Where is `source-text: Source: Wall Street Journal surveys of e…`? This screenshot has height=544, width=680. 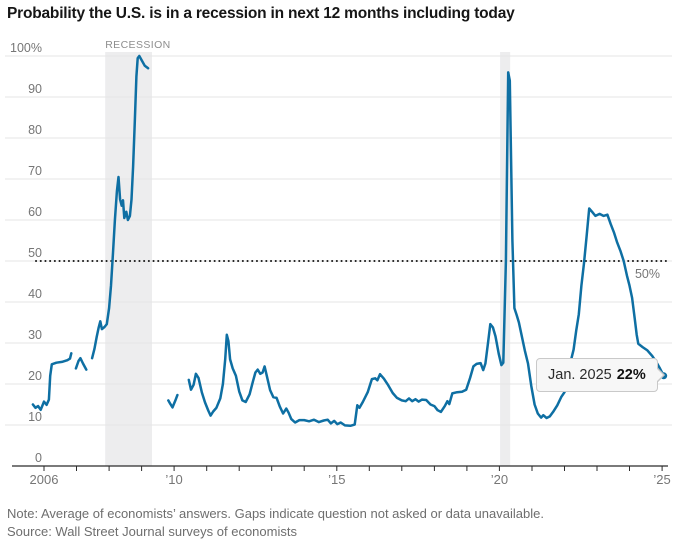 source-text: Source: Wall Street Journal surveys of e… is located at coordinates (152, 531).